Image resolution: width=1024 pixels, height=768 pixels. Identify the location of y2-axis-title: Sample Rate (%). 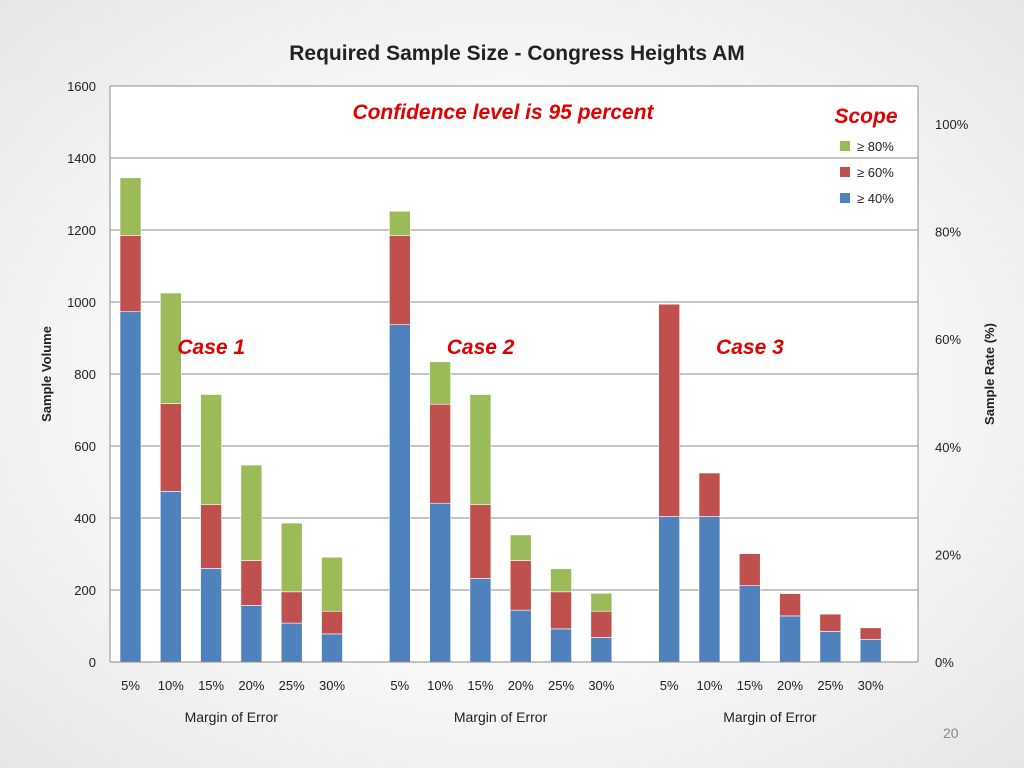
(989, 374).